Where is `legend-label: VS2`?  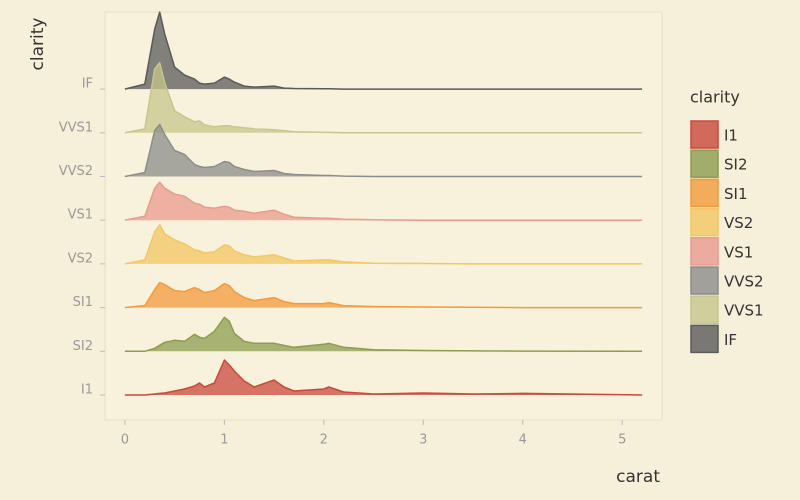 legend-label: VS2 is located at coordinates (738, 223).